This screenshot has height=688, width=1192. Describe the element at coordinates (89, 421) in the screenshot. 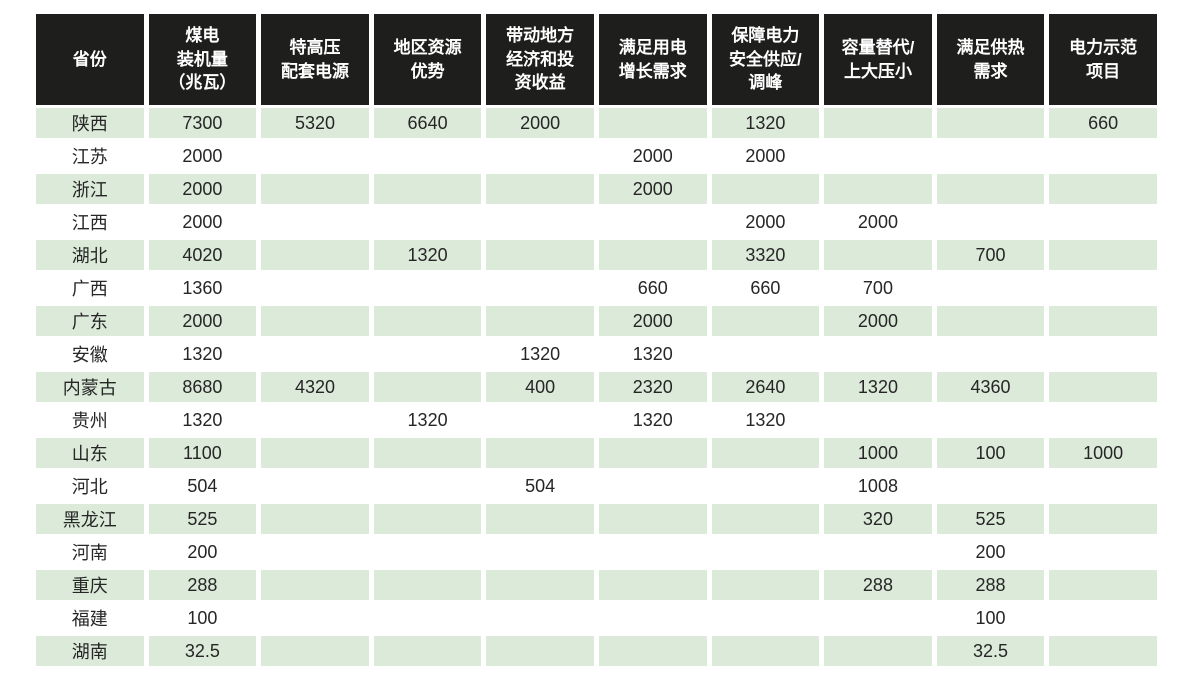

I see `province-cell: 贵州` at that location.